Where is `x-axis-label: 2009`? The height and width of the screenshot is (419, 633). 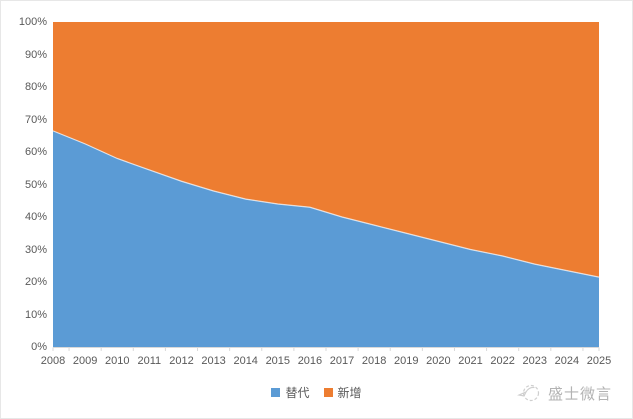 x-axis-label: 2009 is located at coordinates (85, 361).